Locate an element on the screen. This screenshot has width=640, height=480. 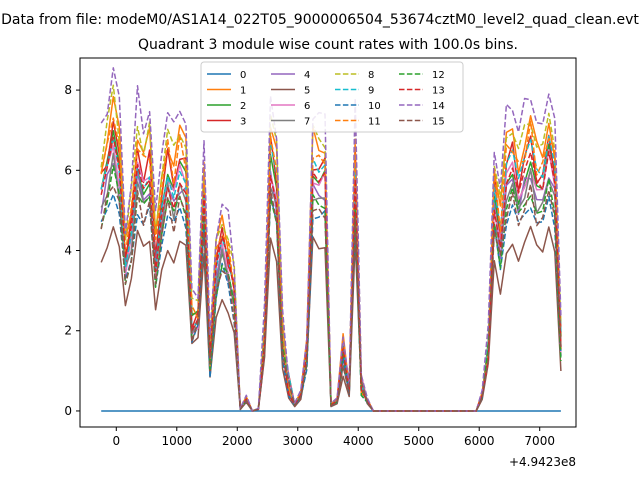
legend-label-14: 14 is located at coordinates (438, 106).